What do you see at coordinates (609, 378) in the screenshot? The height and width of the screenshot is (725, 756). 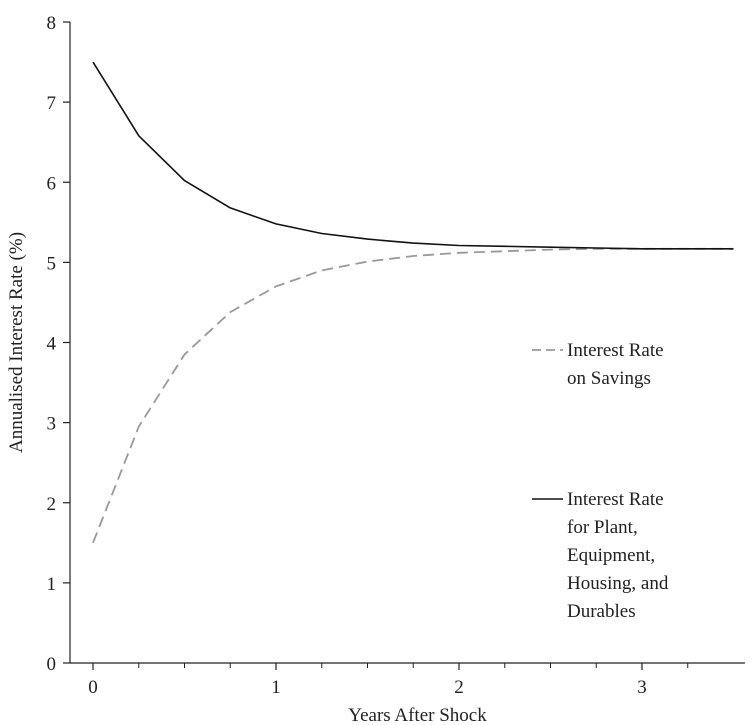 I see `legend-label-savings: on Savings` at bounding box center [609, 378].